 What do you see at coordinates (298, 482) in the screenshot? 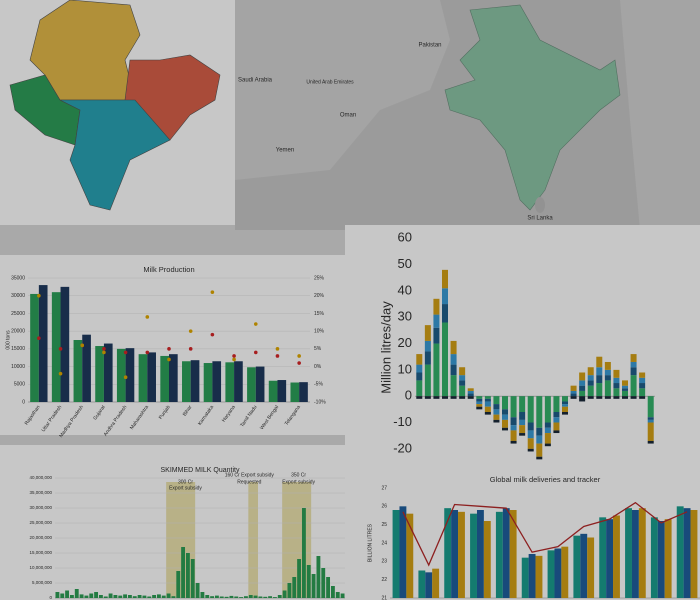
I see `annotation: Export subsidy` at bounding box center [298, 482].